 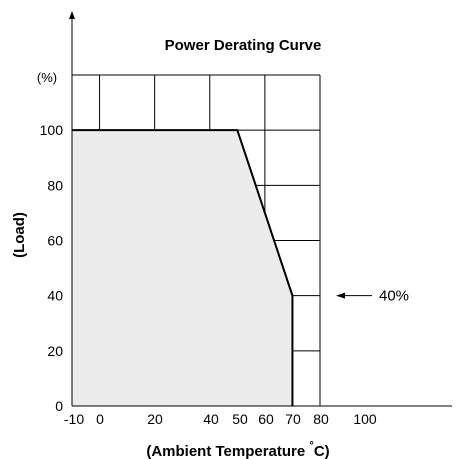 What do you see at coordinates (220, 419) in the screenshot?
I see `x-tick-labels: -10 0 20 40 50 60 70 80 100` at bounding box center [220, 419].